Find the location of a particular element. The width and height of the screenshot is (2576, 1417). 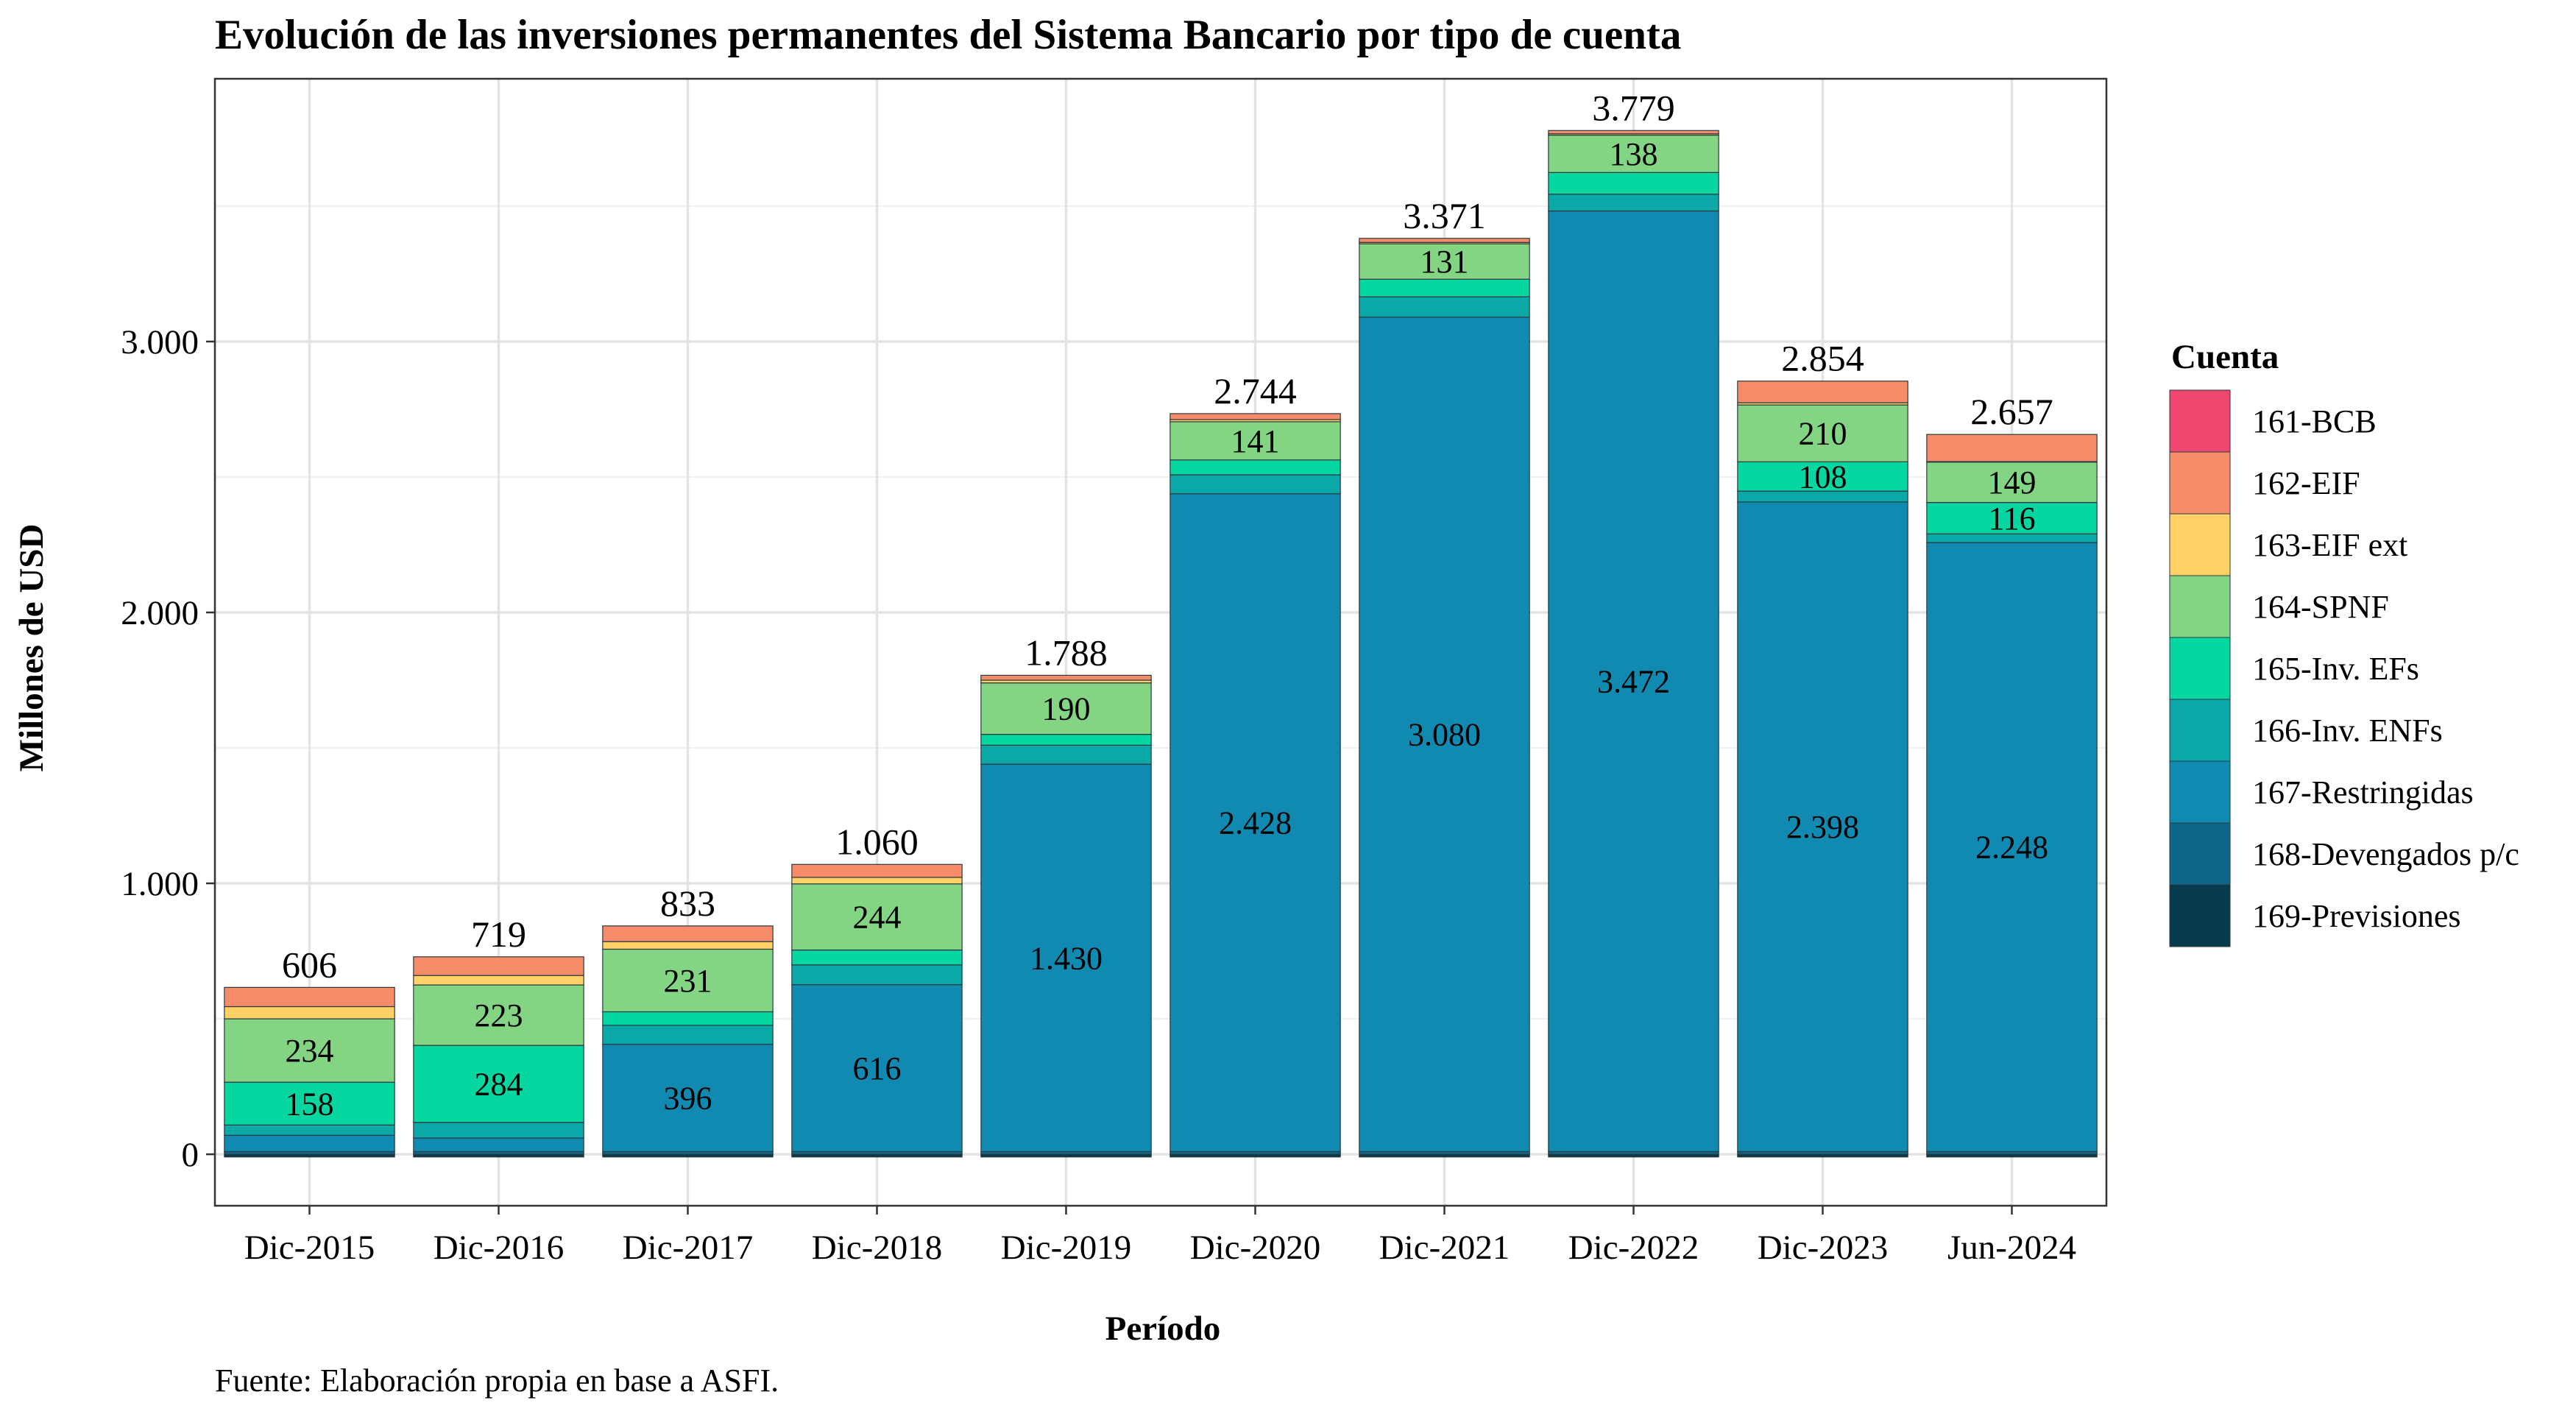

total-value-label: 3.371 is located at coordinates (1444, 216).